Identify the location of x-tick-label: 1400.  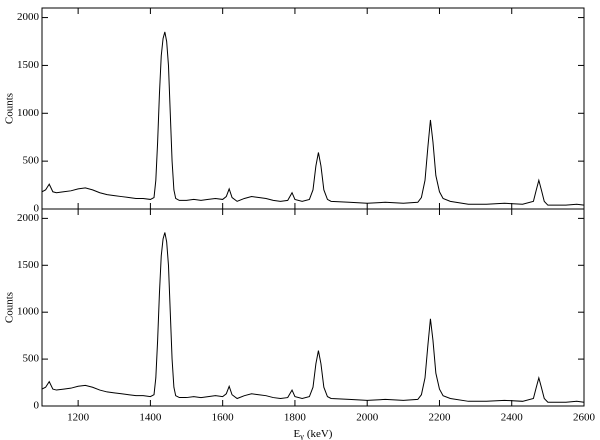
(150, 418).